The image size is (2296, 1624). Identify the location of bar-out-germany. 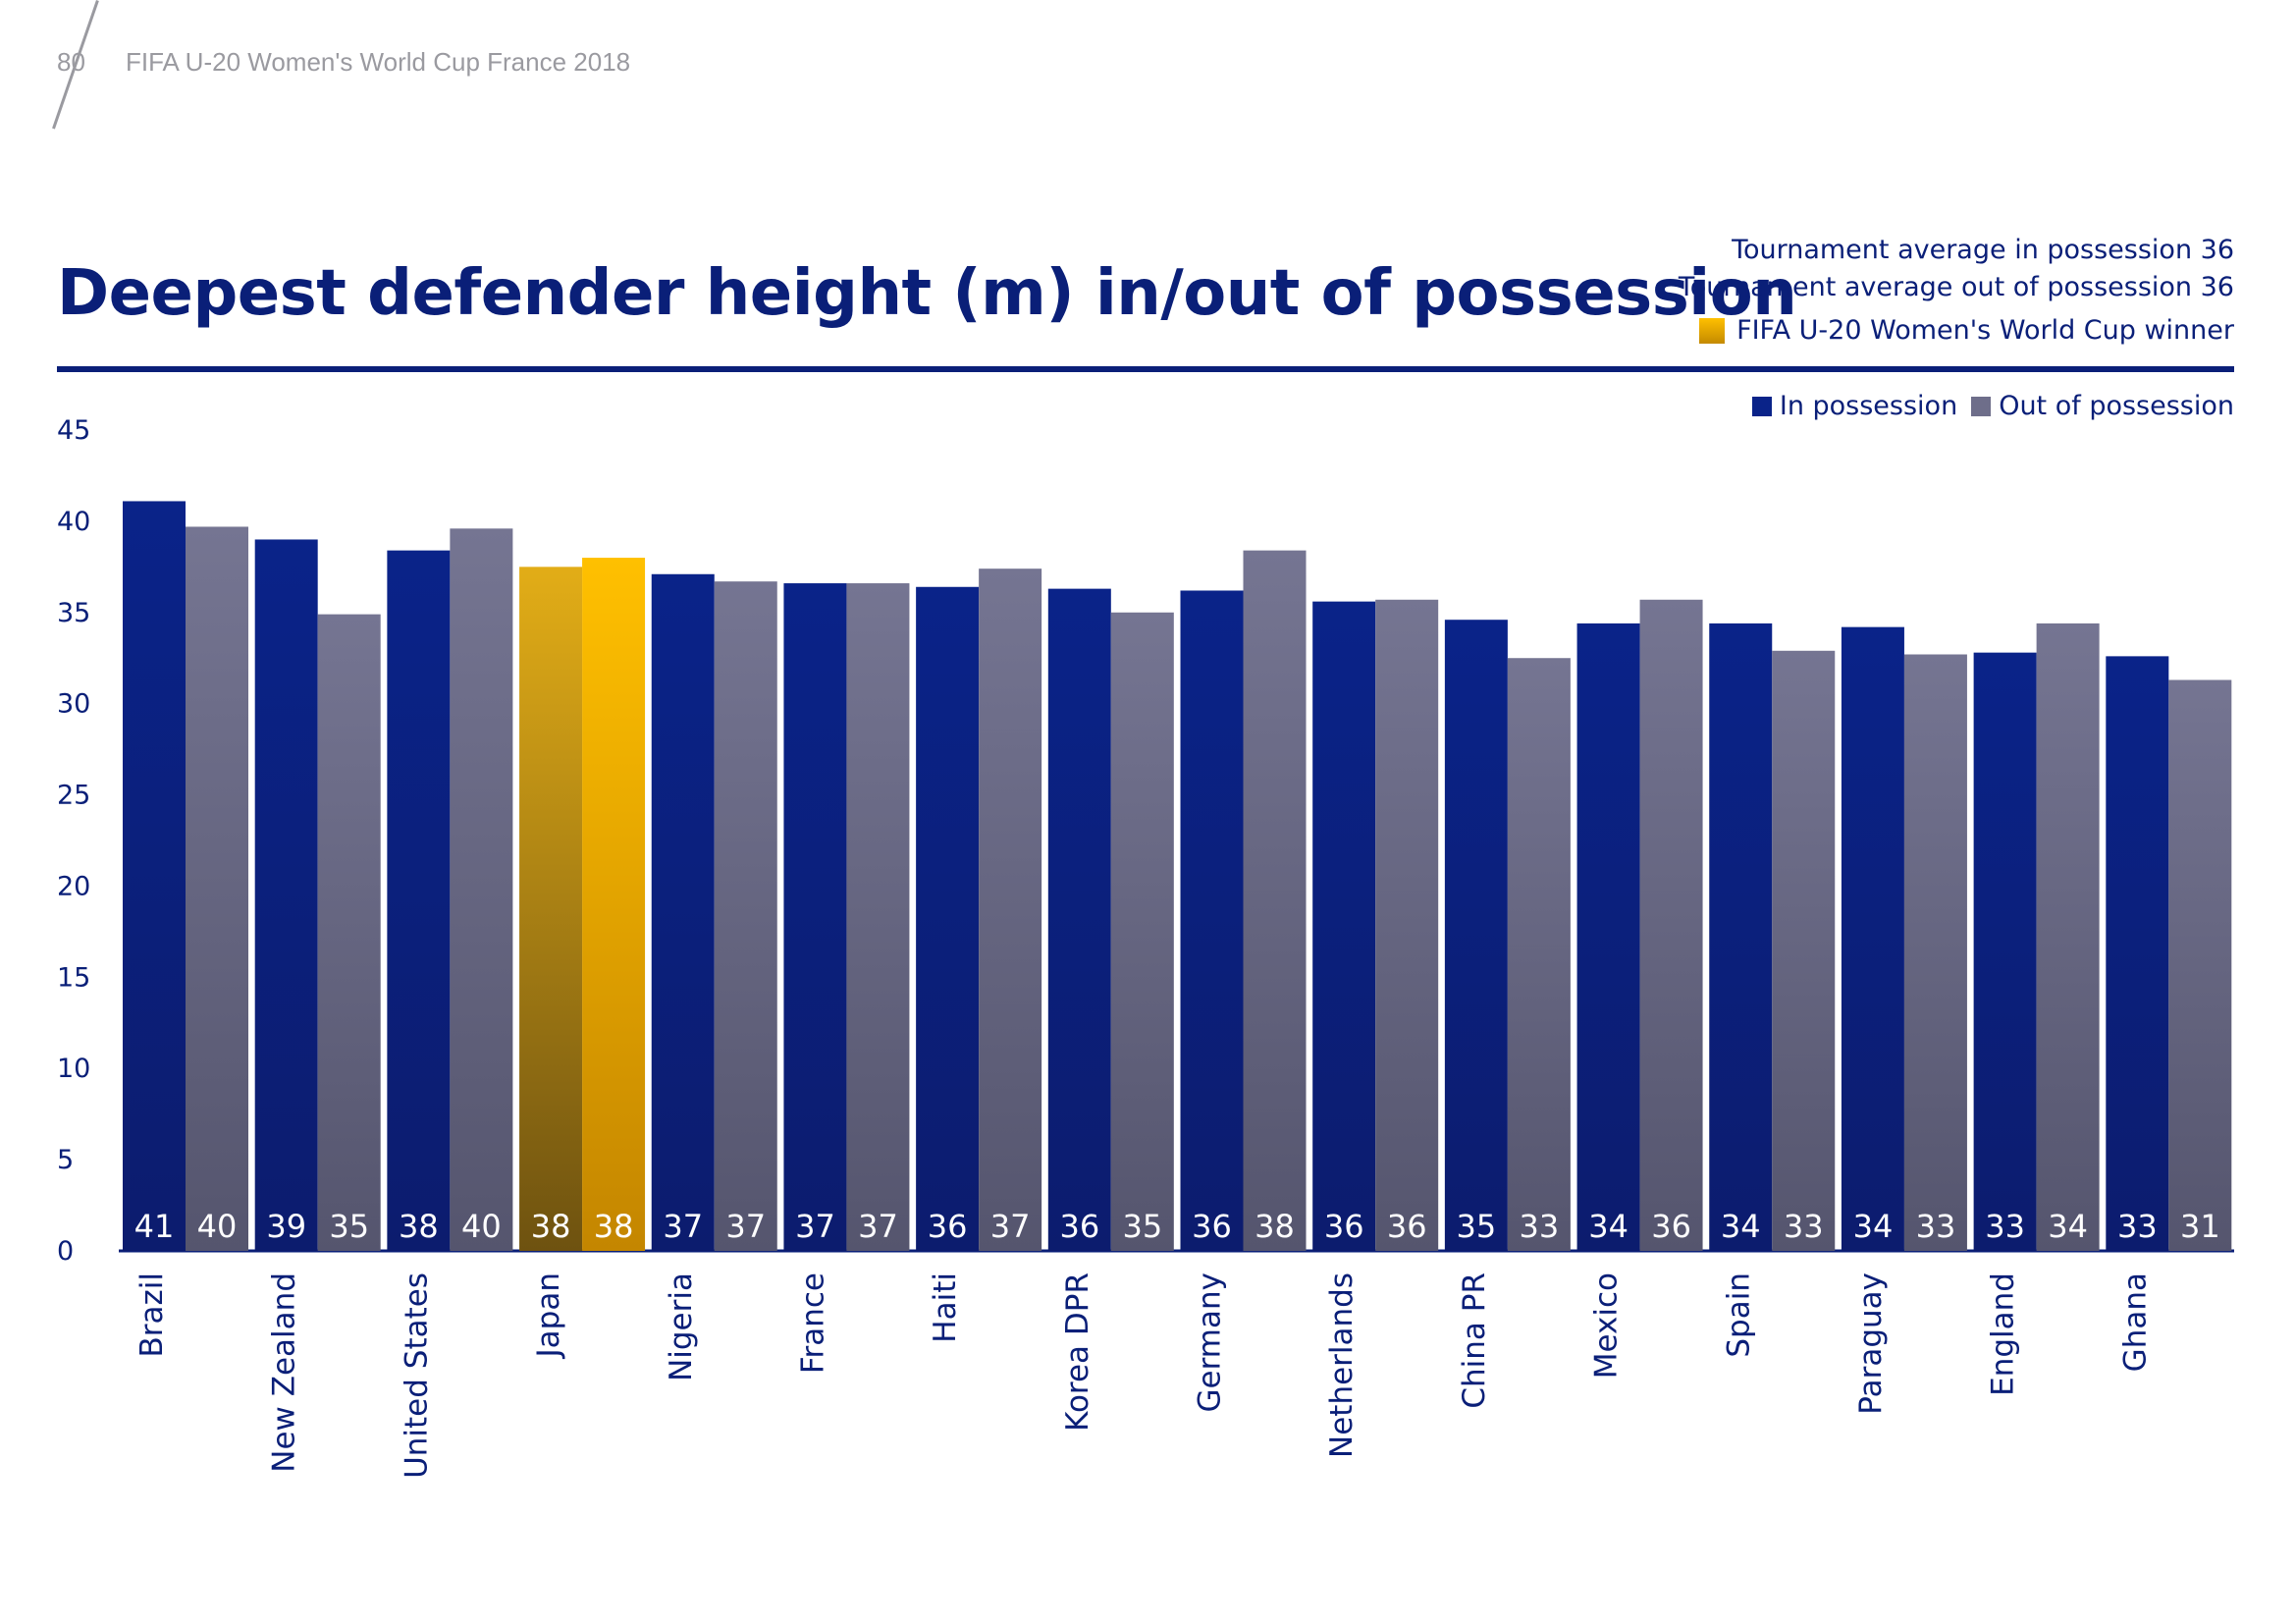
(1275, 900).